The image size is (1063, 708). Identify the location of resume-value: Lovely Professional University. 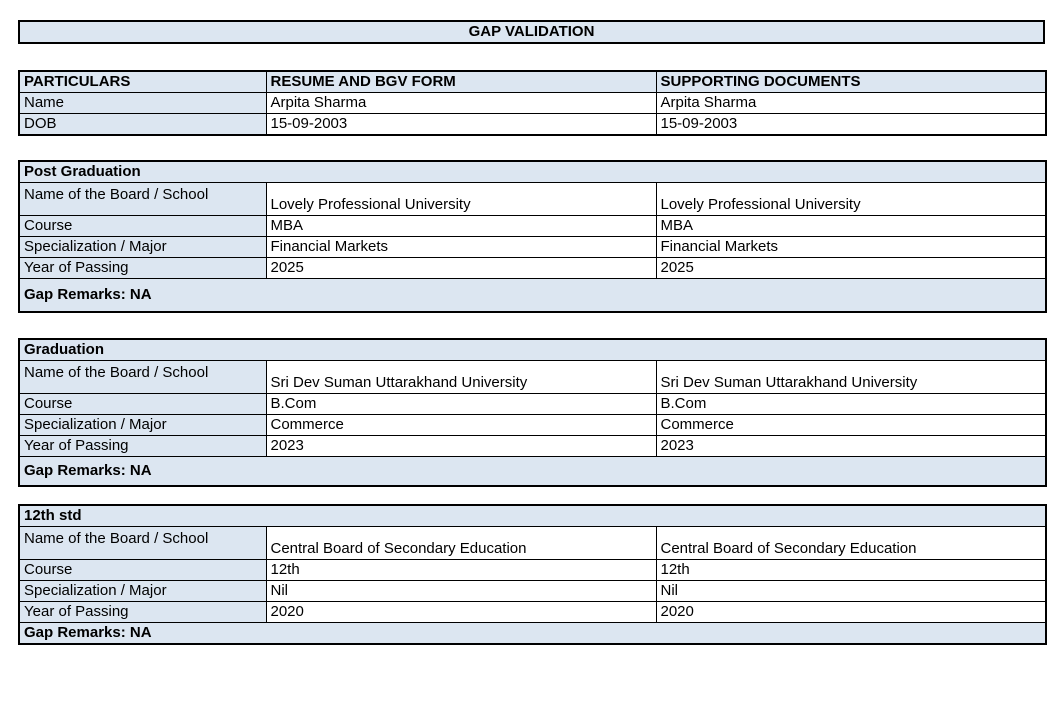
(461, 199).